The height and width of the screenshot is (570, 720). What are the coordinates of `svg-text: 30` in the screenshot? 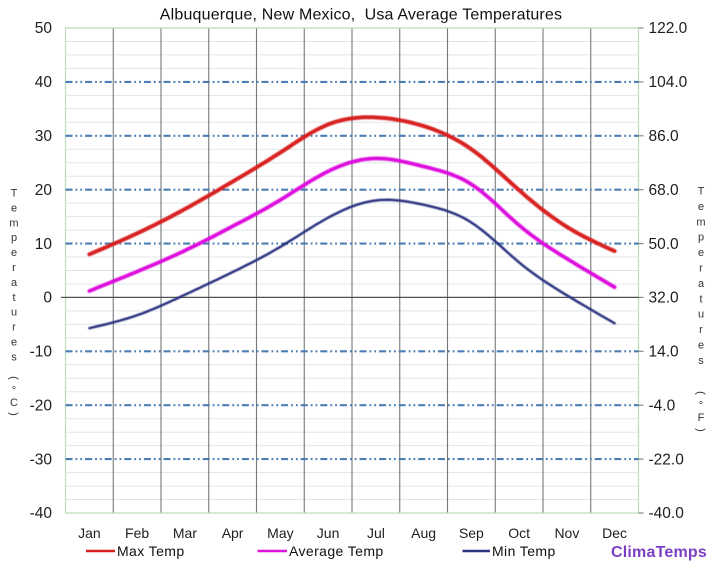 It's located at (44, 136).